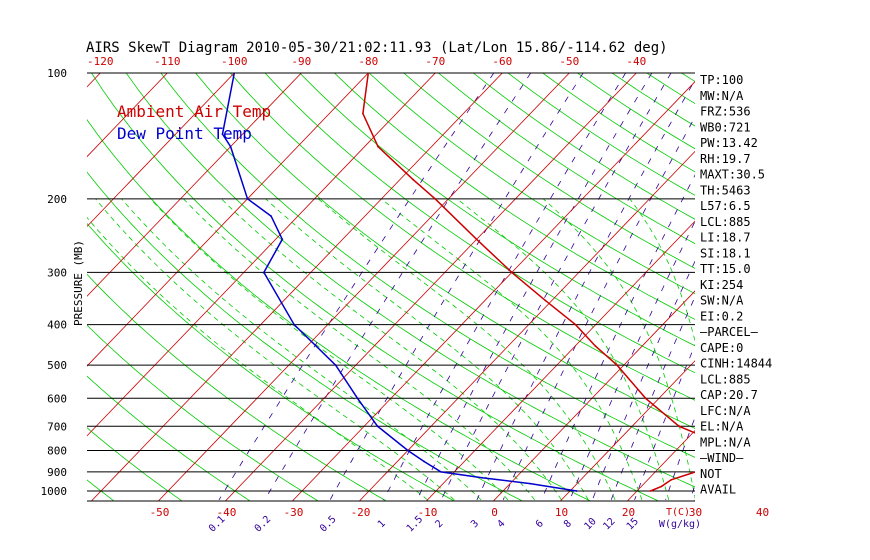 The width and height of the screenshot is (870, 560). Describe the element at coordinates (502, 61) in the screenshot. I see `top-temp-tick-label: -60` at that location.